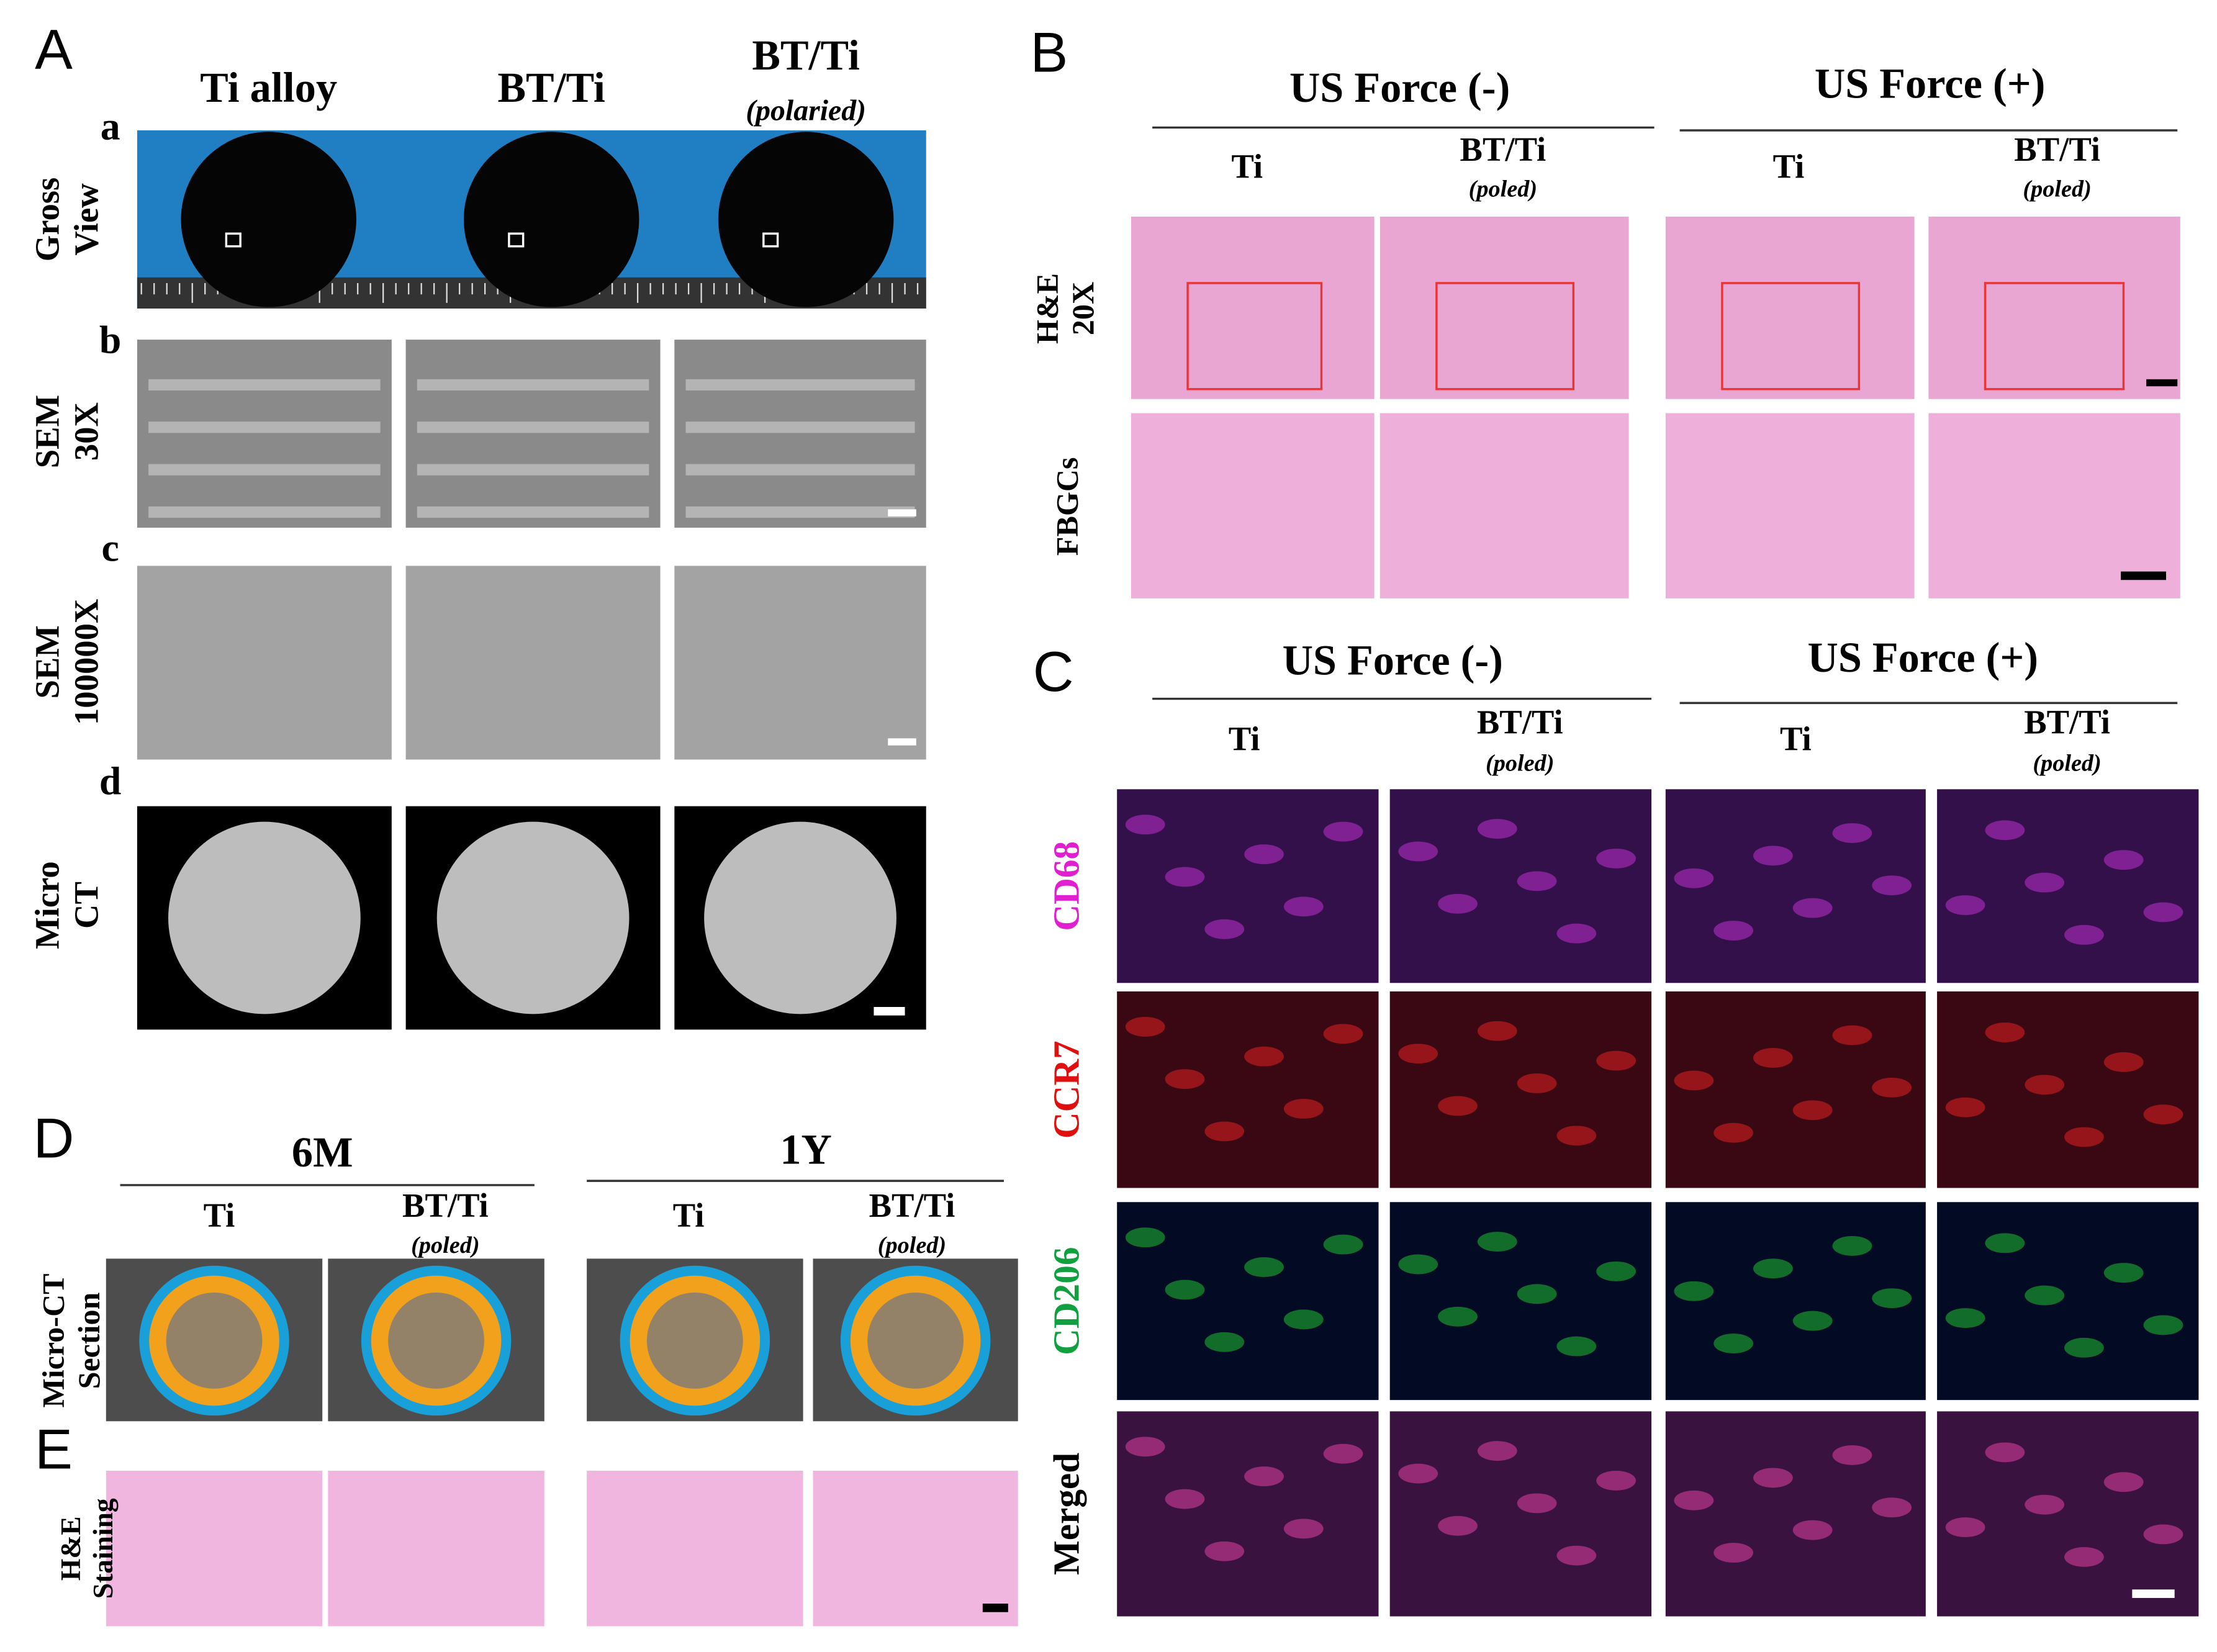 The image size is (2217, 1652). What do you see at coordinates (55, 1139) in the screenshot?
I see `panel-letter: D` at bounding box center [55, 1139].